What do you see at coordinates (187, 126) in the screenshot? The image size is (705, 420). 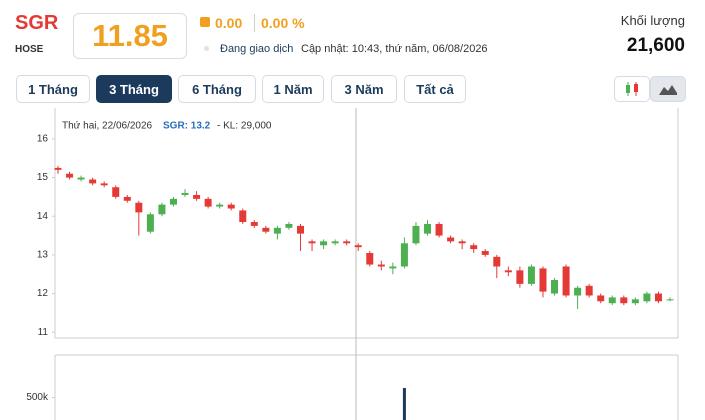 I see `tooltip-price: SGR: 13.2` at bounding box center [187, 126].